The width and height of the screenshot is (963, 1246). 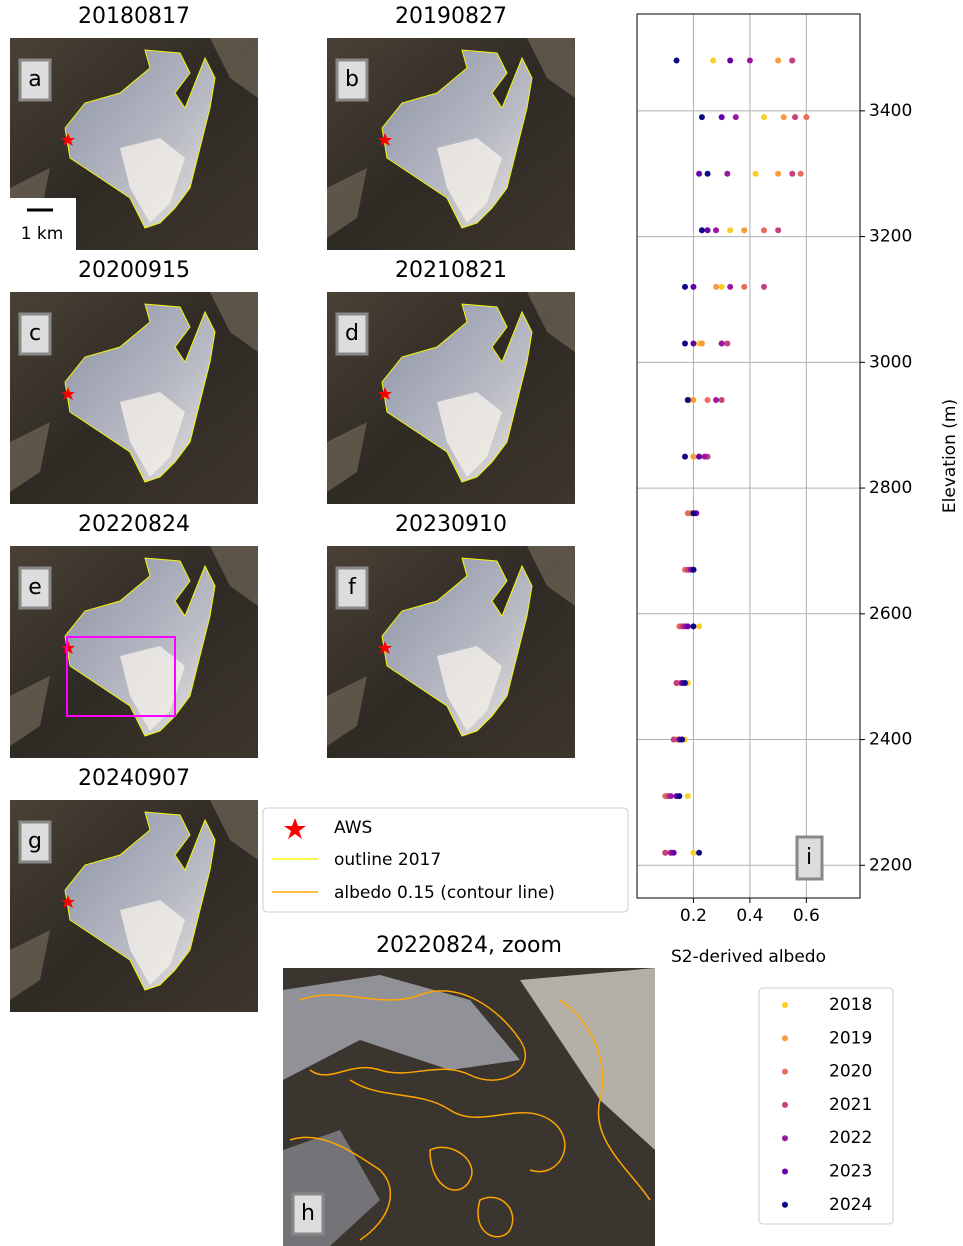 I want to click on legend-label: 2018, so click(x=850, y=1005).